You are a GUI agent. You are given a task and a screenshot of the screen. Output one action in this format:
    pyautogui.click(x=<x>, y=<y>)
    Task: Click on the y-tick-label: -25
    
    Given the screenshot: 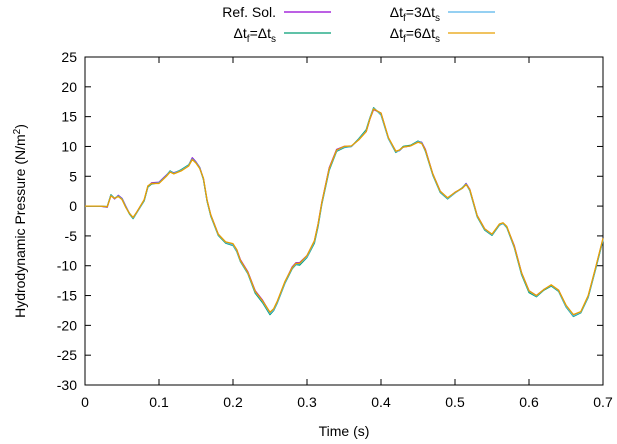 What is the action you would take?
    pyautogui.click(x=67, y=355)
    